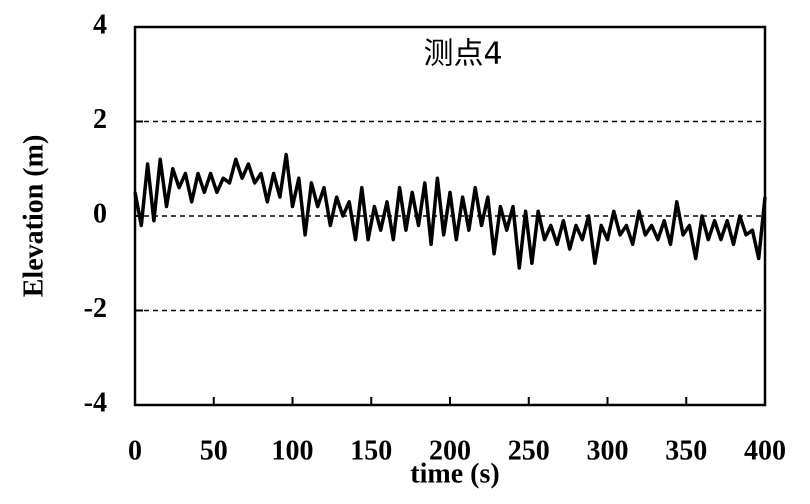 Image resolution: width=810 pixels, height=504 pixels. What do you see at coordinates (529, 450) in the screenshot?
I see `x-tick-label: 250` at bounding box center [529, 450].